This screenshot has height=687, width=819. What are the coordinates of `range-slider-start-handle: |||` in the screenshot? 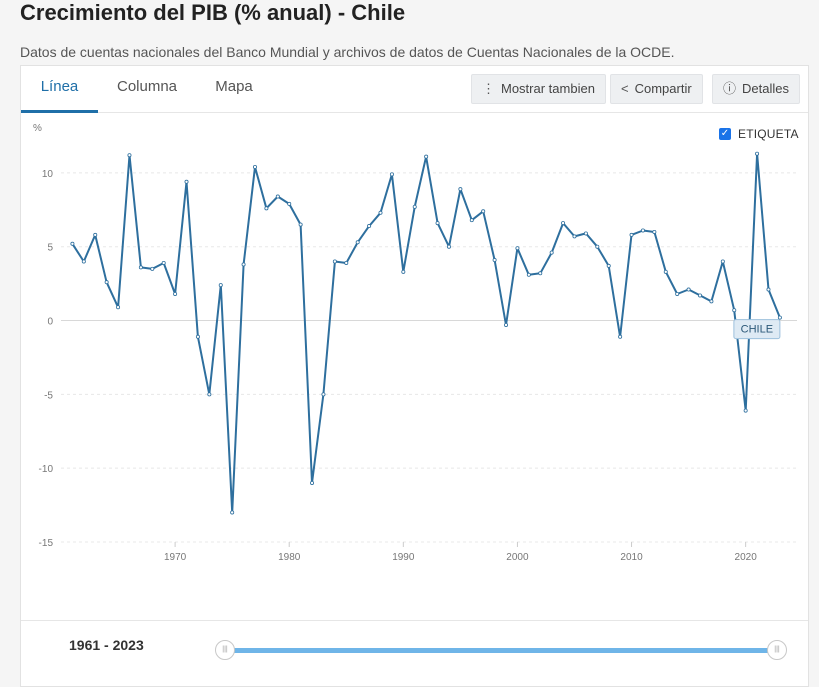 It's located at (225, 650).